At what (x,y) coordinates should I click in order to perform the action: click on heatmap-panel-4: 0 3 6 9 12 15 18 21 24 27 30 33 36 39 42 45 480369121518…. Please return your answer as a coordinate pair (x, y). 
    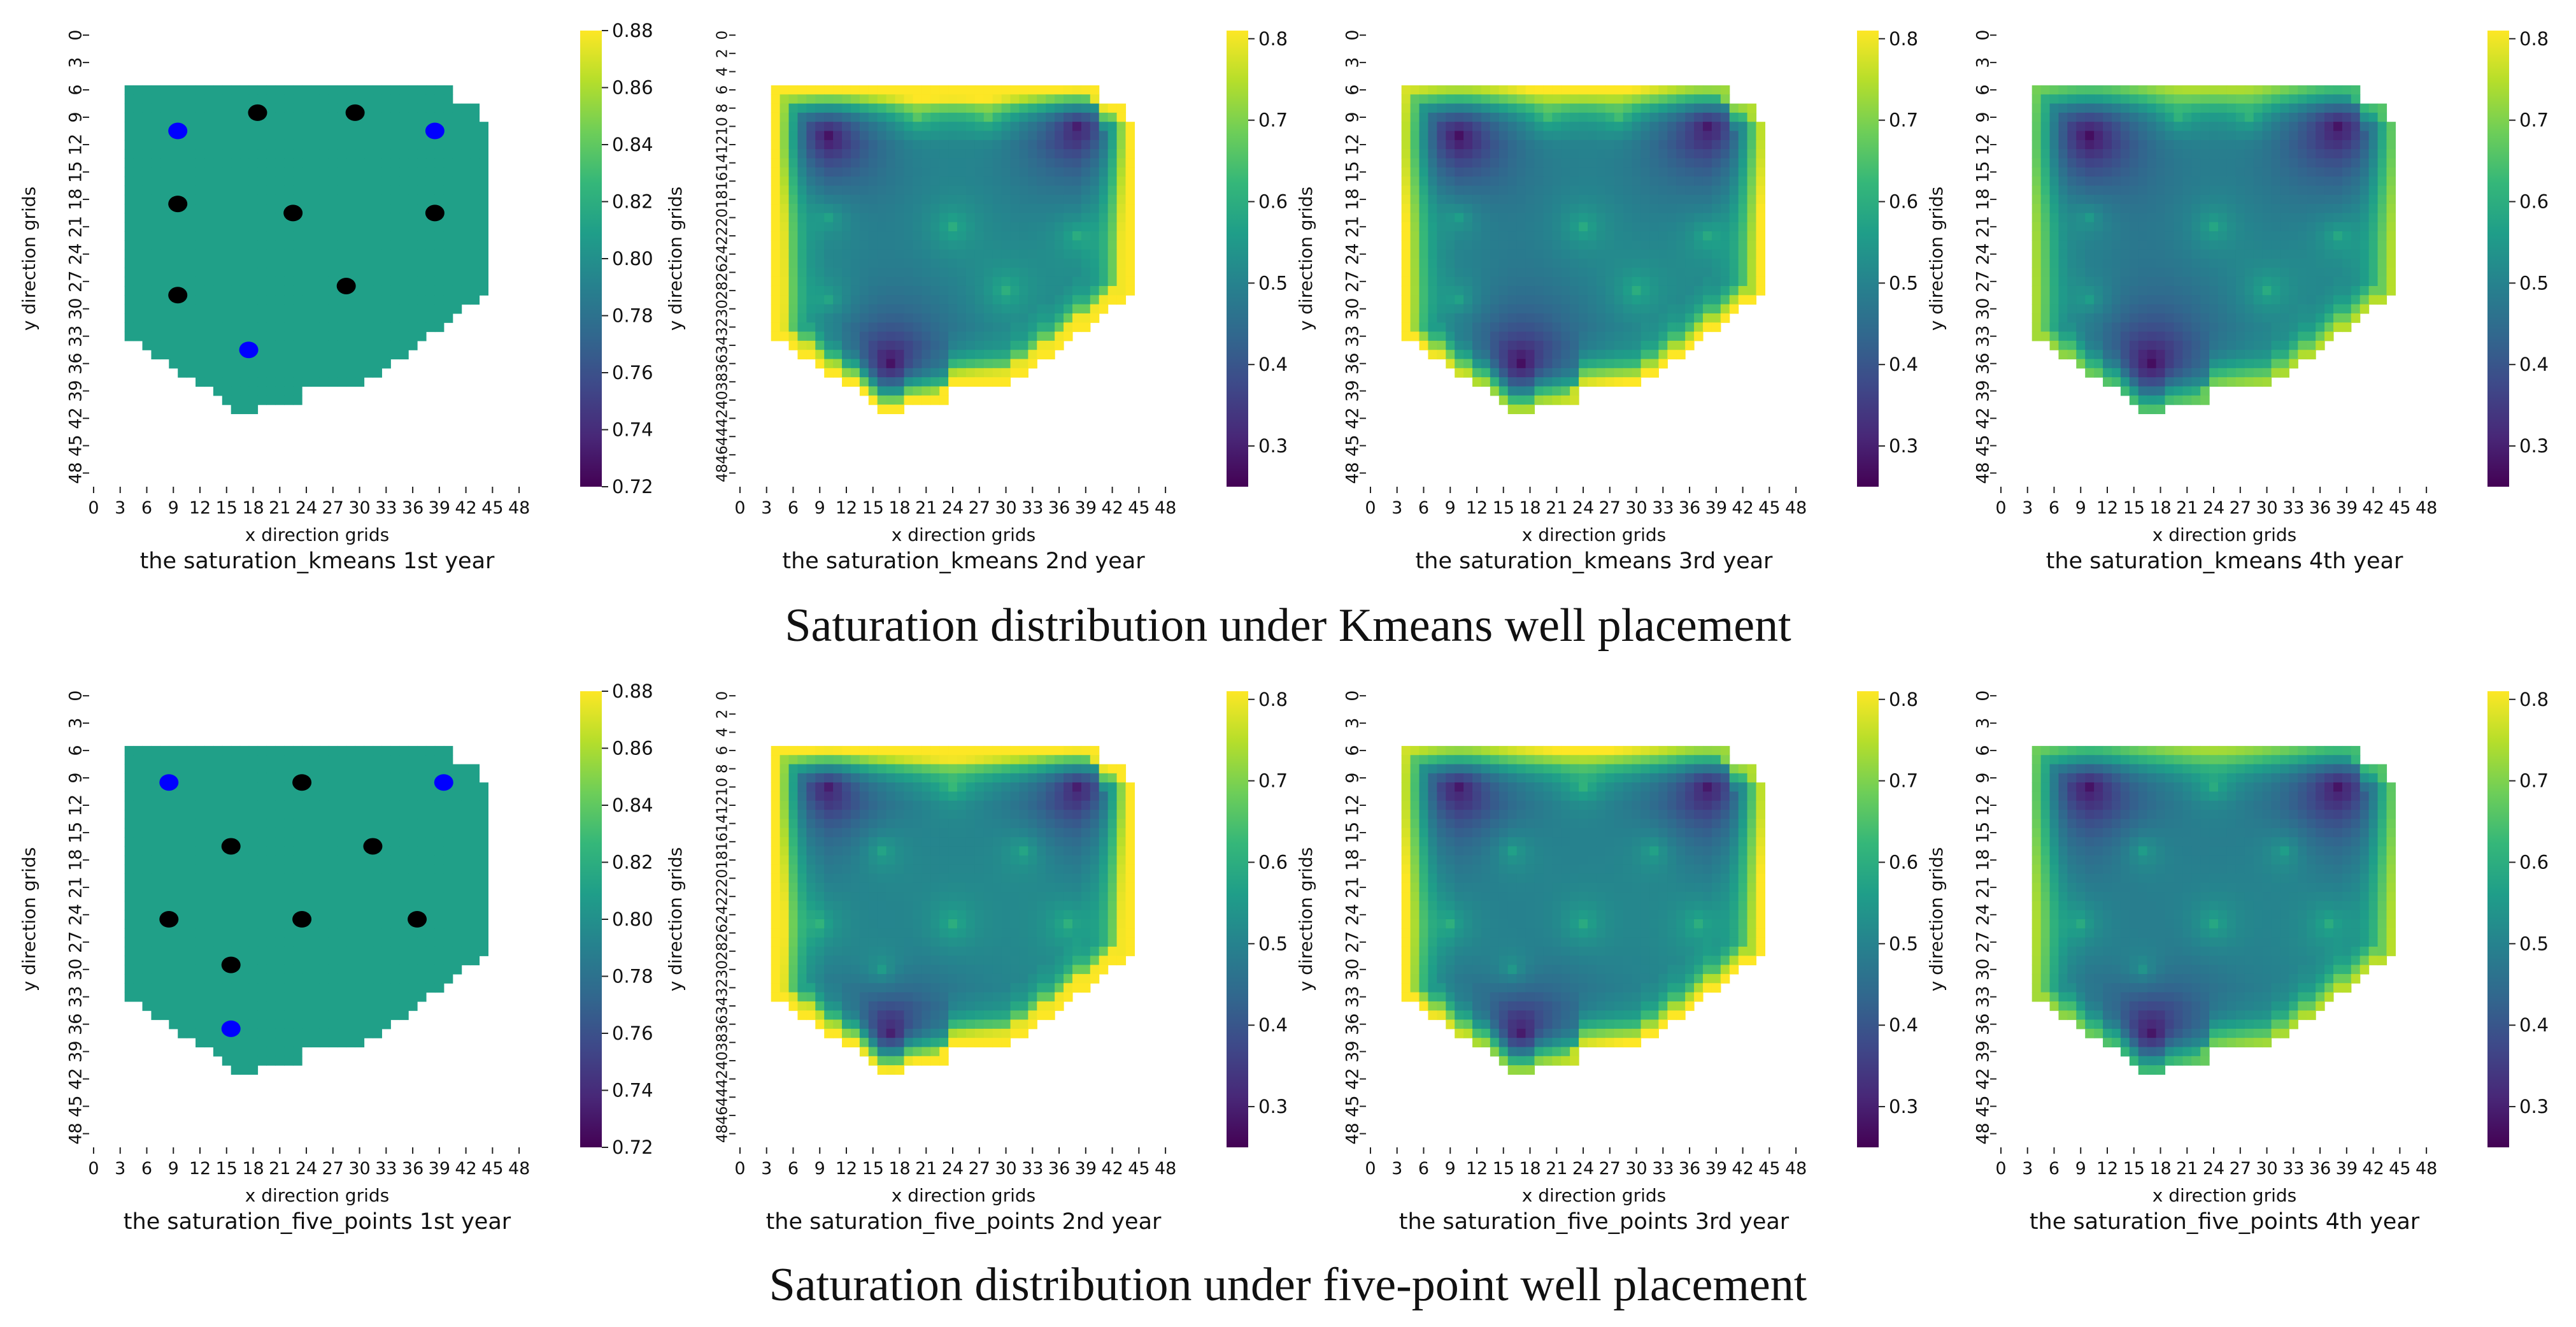
    Looking at the image, I should click on (2238, 301).